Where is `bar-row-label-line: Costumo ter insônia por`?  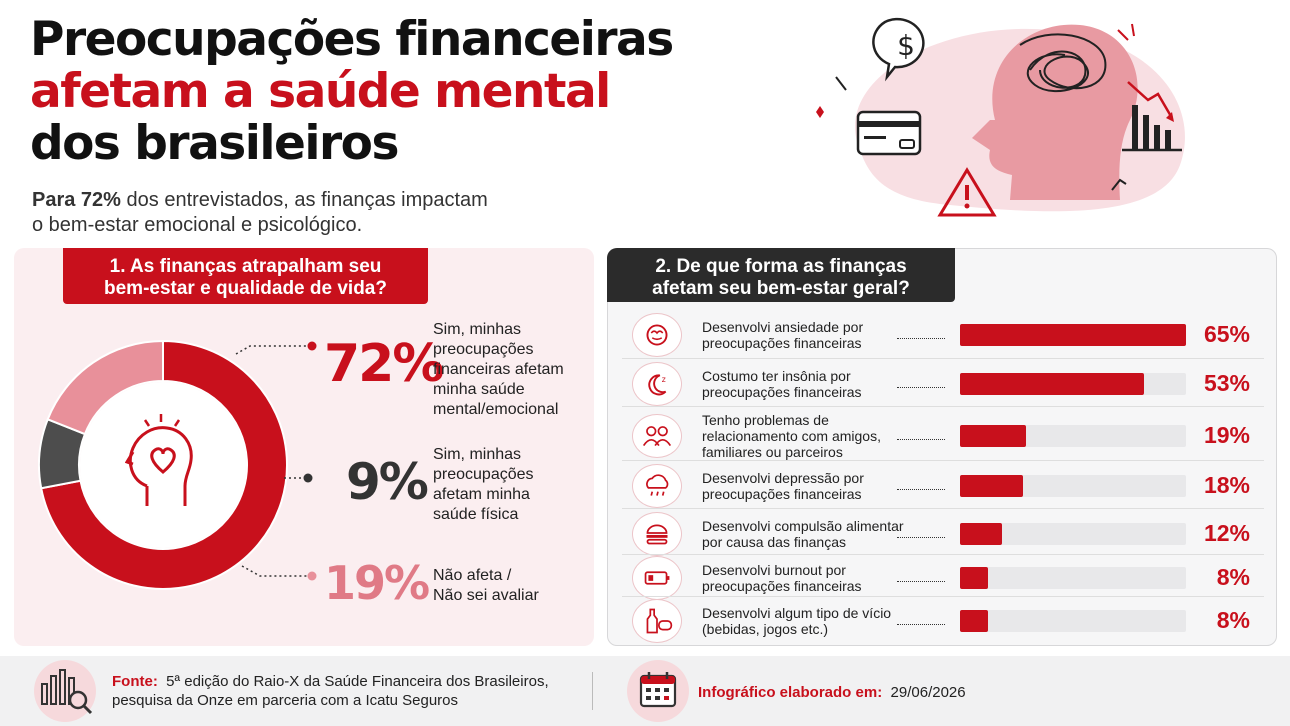
bar-row-label-line: Costumo ter insônia por is located at coordinates (776, 376).